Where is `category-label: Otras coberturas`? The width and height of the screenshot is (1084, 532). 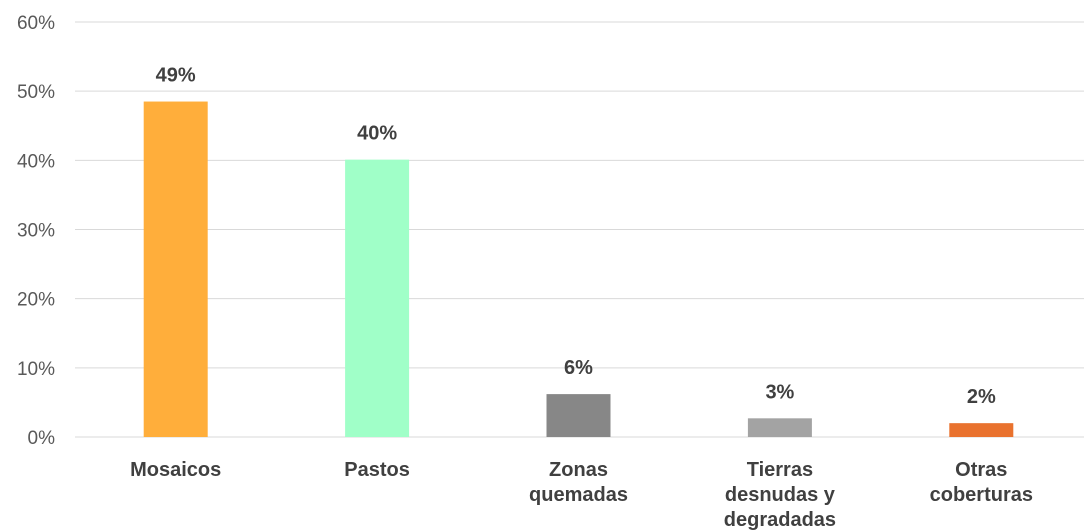 category-label: Otras coberturas is located at coordinates (981, 482).